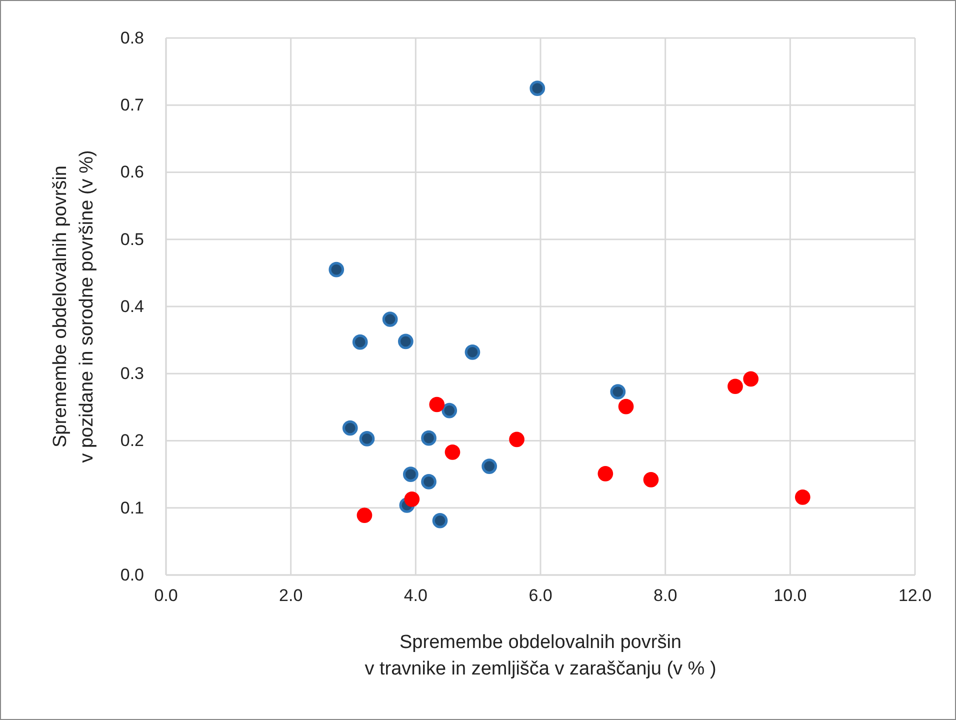 The image size is (956, 720). Describe the element at coordinates (132, 574) in the screenshot. I see `y-tick-label: 0.0` at that location.